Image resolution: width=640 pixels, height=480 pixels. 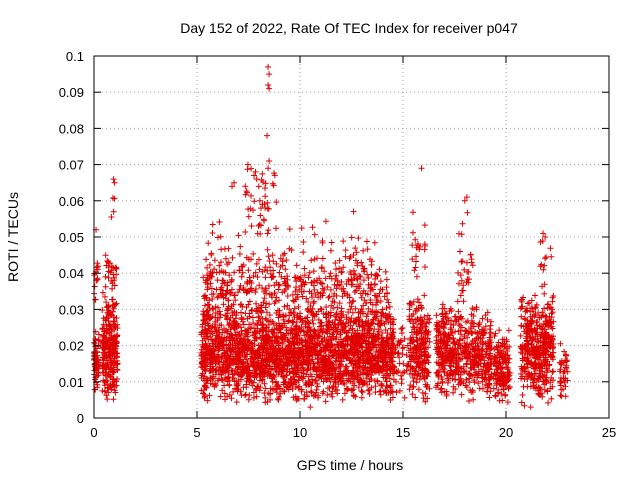 I want to click on y-tick-label: 0.03, so click(x=71, y=309).